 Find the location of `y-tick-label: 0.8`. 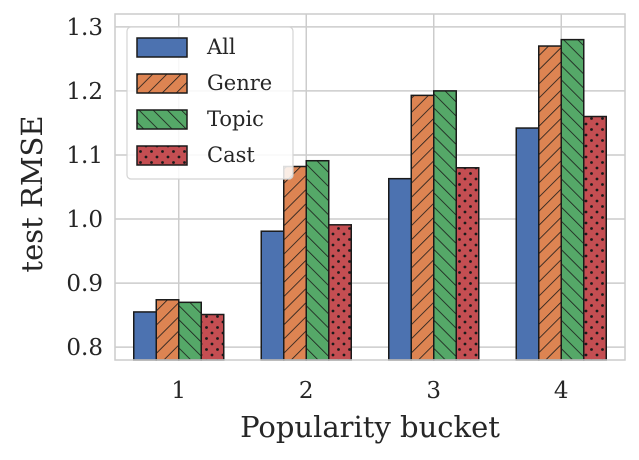

y-tick-label: 0.8 is located at coordinates (84, 348).